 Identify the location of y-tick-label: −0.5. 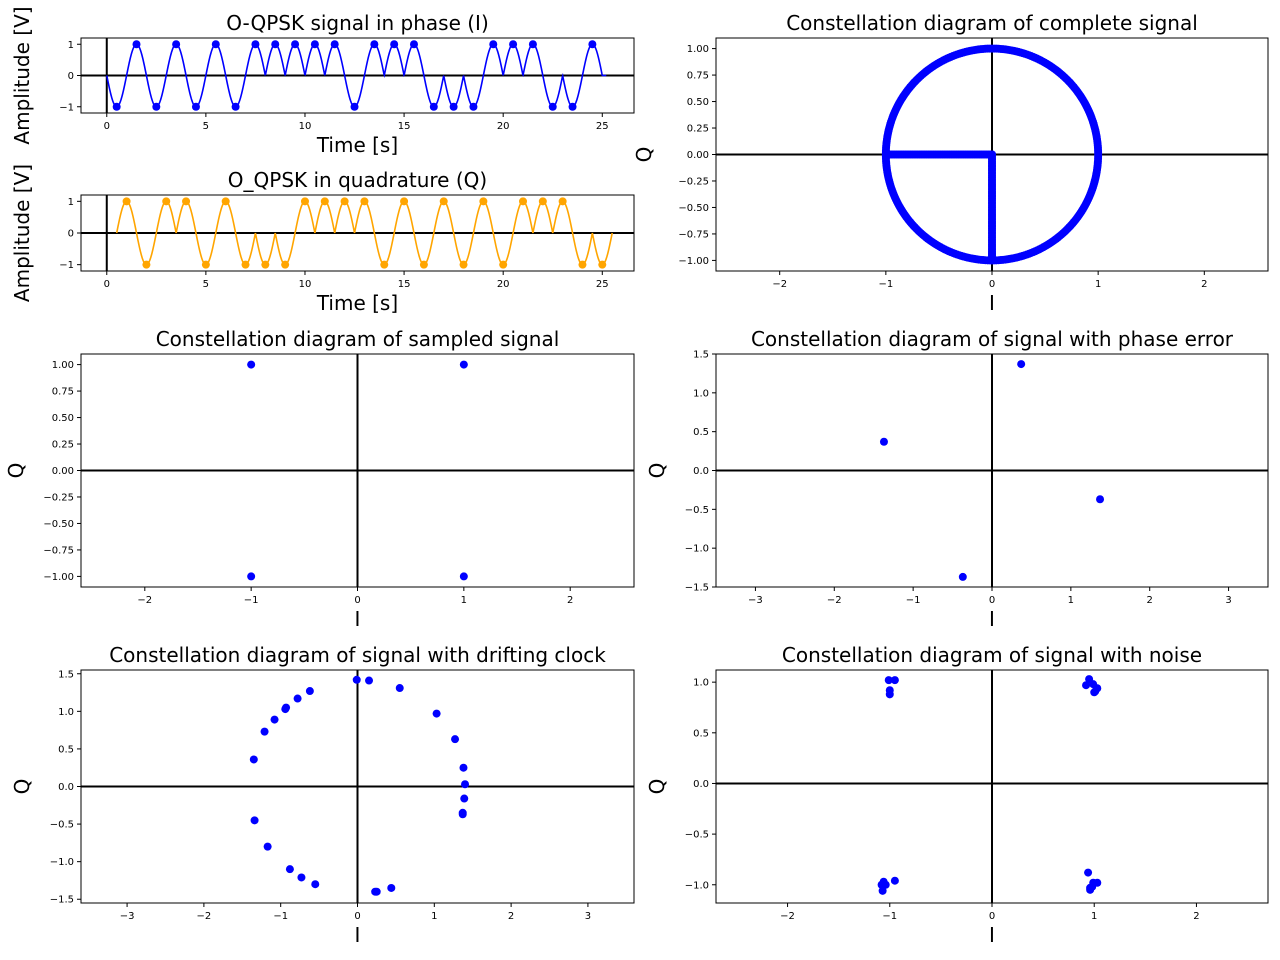
(62, 825).